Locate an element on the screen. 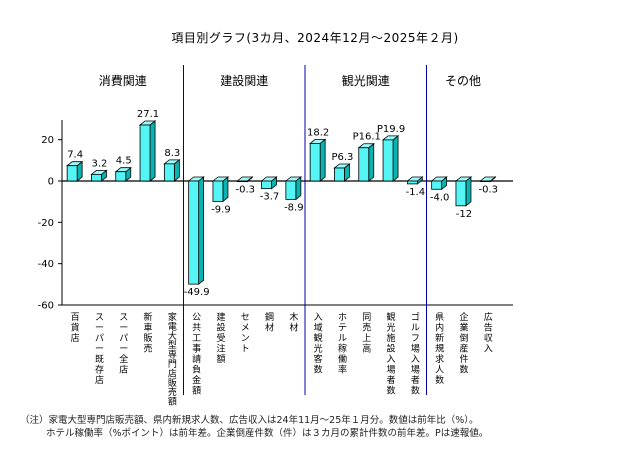  category-label: 木材 is located at coordinates (293, 322).